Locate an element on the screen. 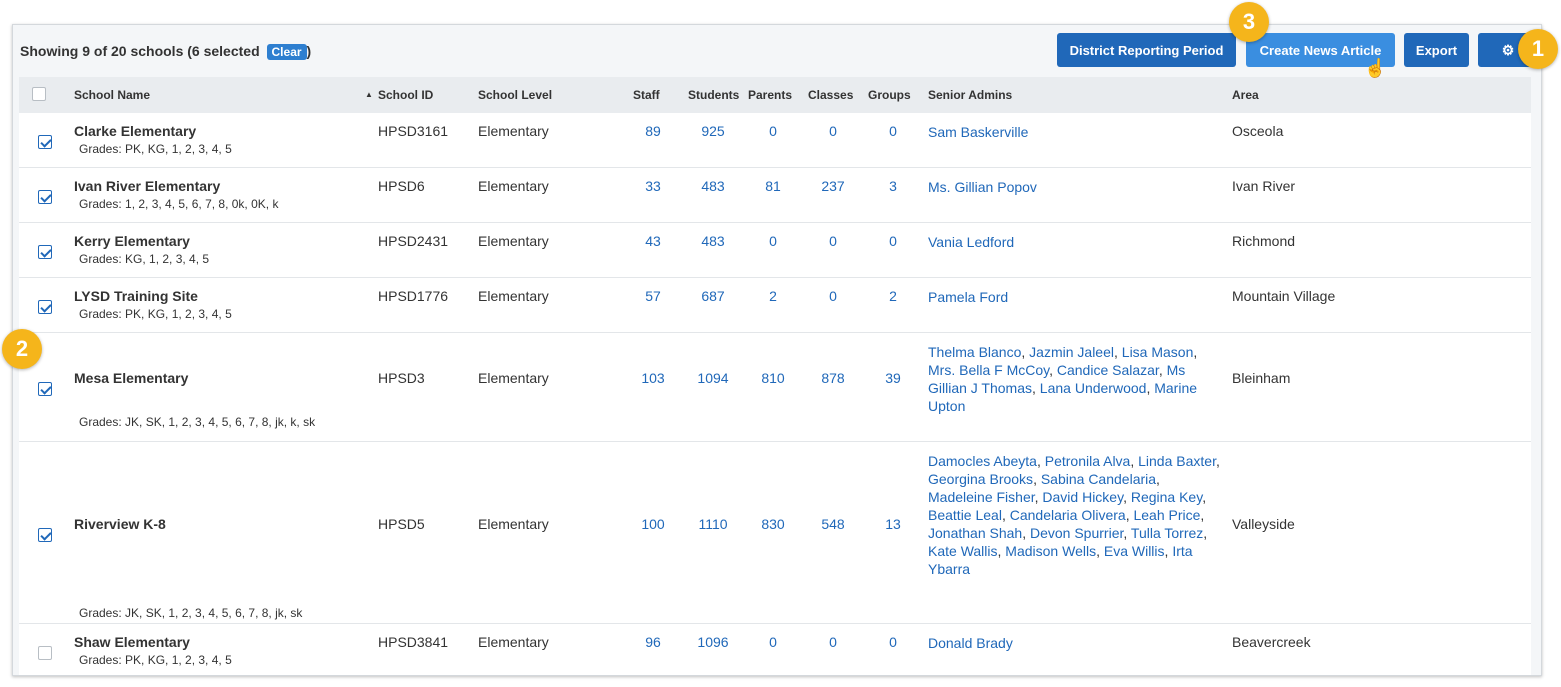  school-name: Ivan River Elementary is located at coordinates (147, 186).